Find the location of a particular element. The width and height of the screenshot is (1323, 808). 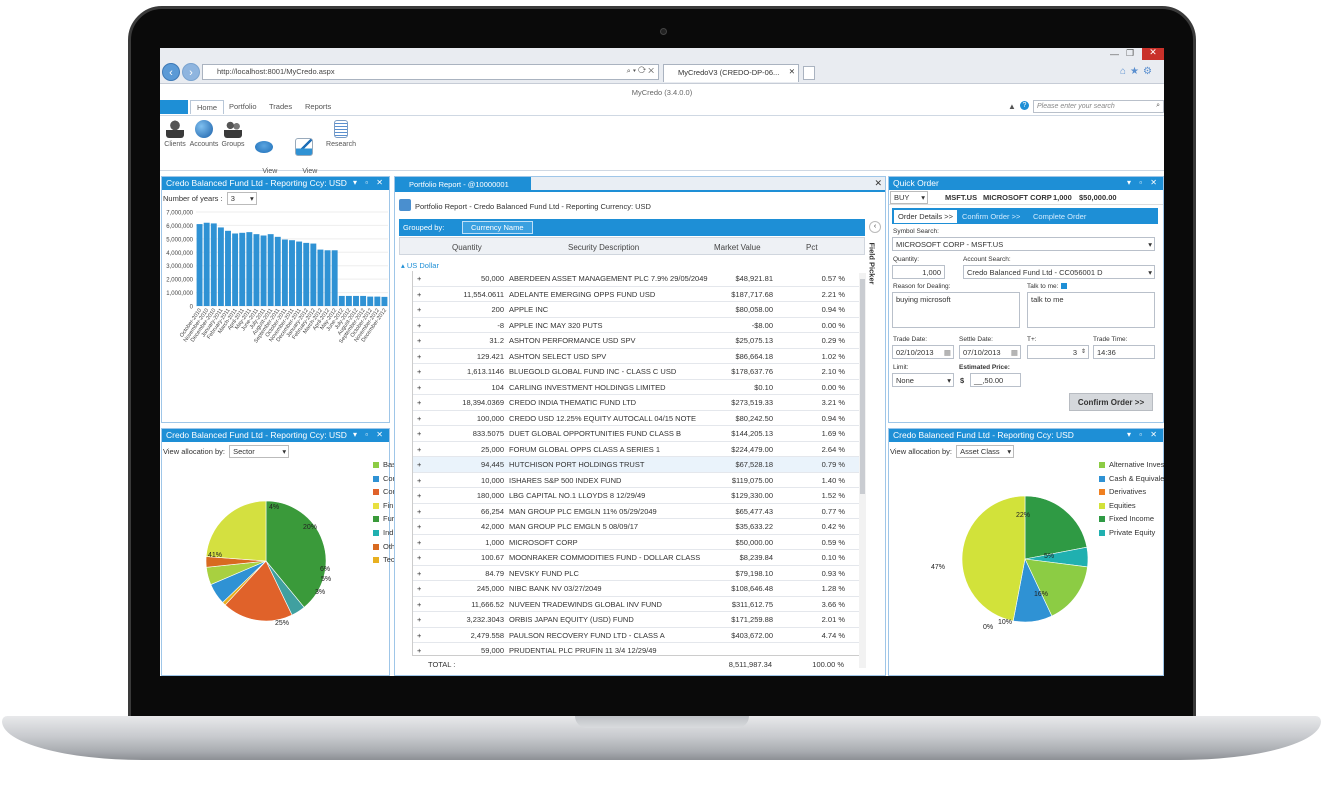

legend-item: Ind is located at coordinates (383, 532).